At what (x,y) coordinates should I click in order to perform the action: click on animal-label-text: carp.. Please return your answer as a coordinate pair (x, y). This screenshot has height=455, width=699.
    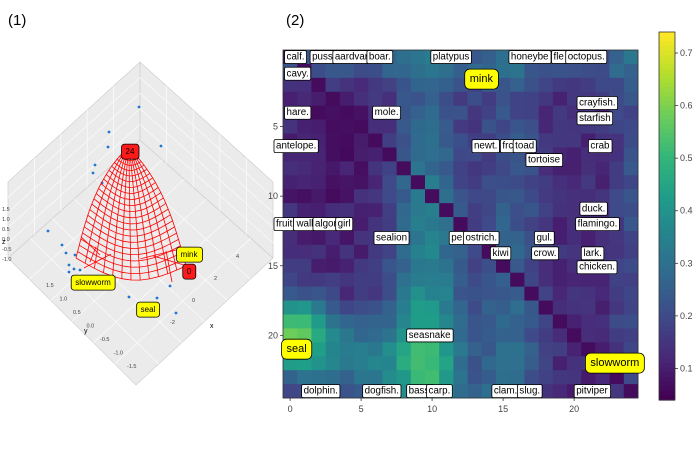
    Looking at the image, I should click on (440, 391).